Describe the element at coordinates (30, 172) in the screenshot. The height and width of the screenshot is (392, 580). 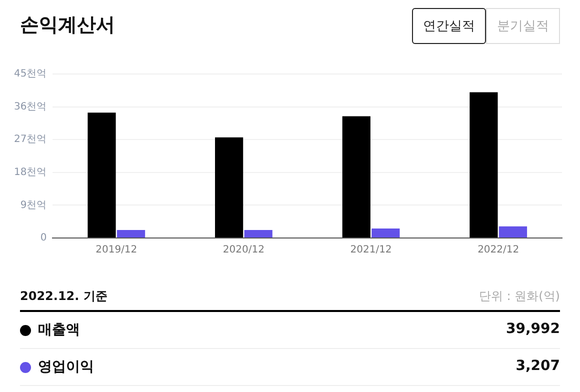
I see `y-tick-label: 18천억` at that location.